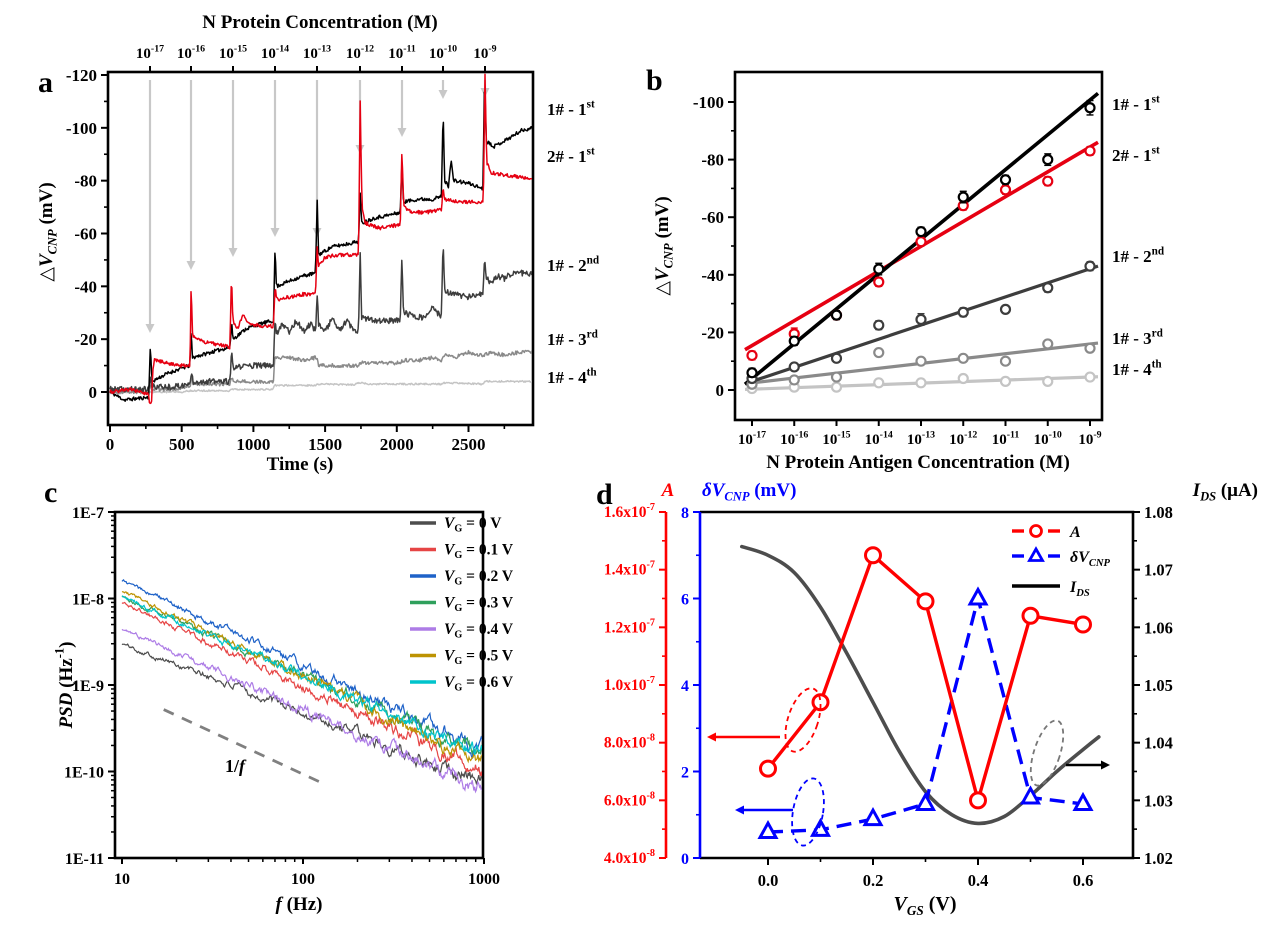 Image resolution: width=1263 pixels, height=943 pixels. I want to click on red-tick-label: 8.0x10⁻⁸, so click(629, 742).